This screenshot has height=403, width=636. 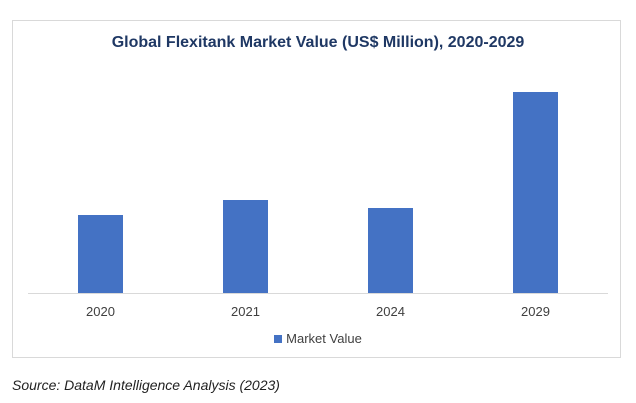 I want to click on x-tick-label: 2021, so click(x=245, y=311).